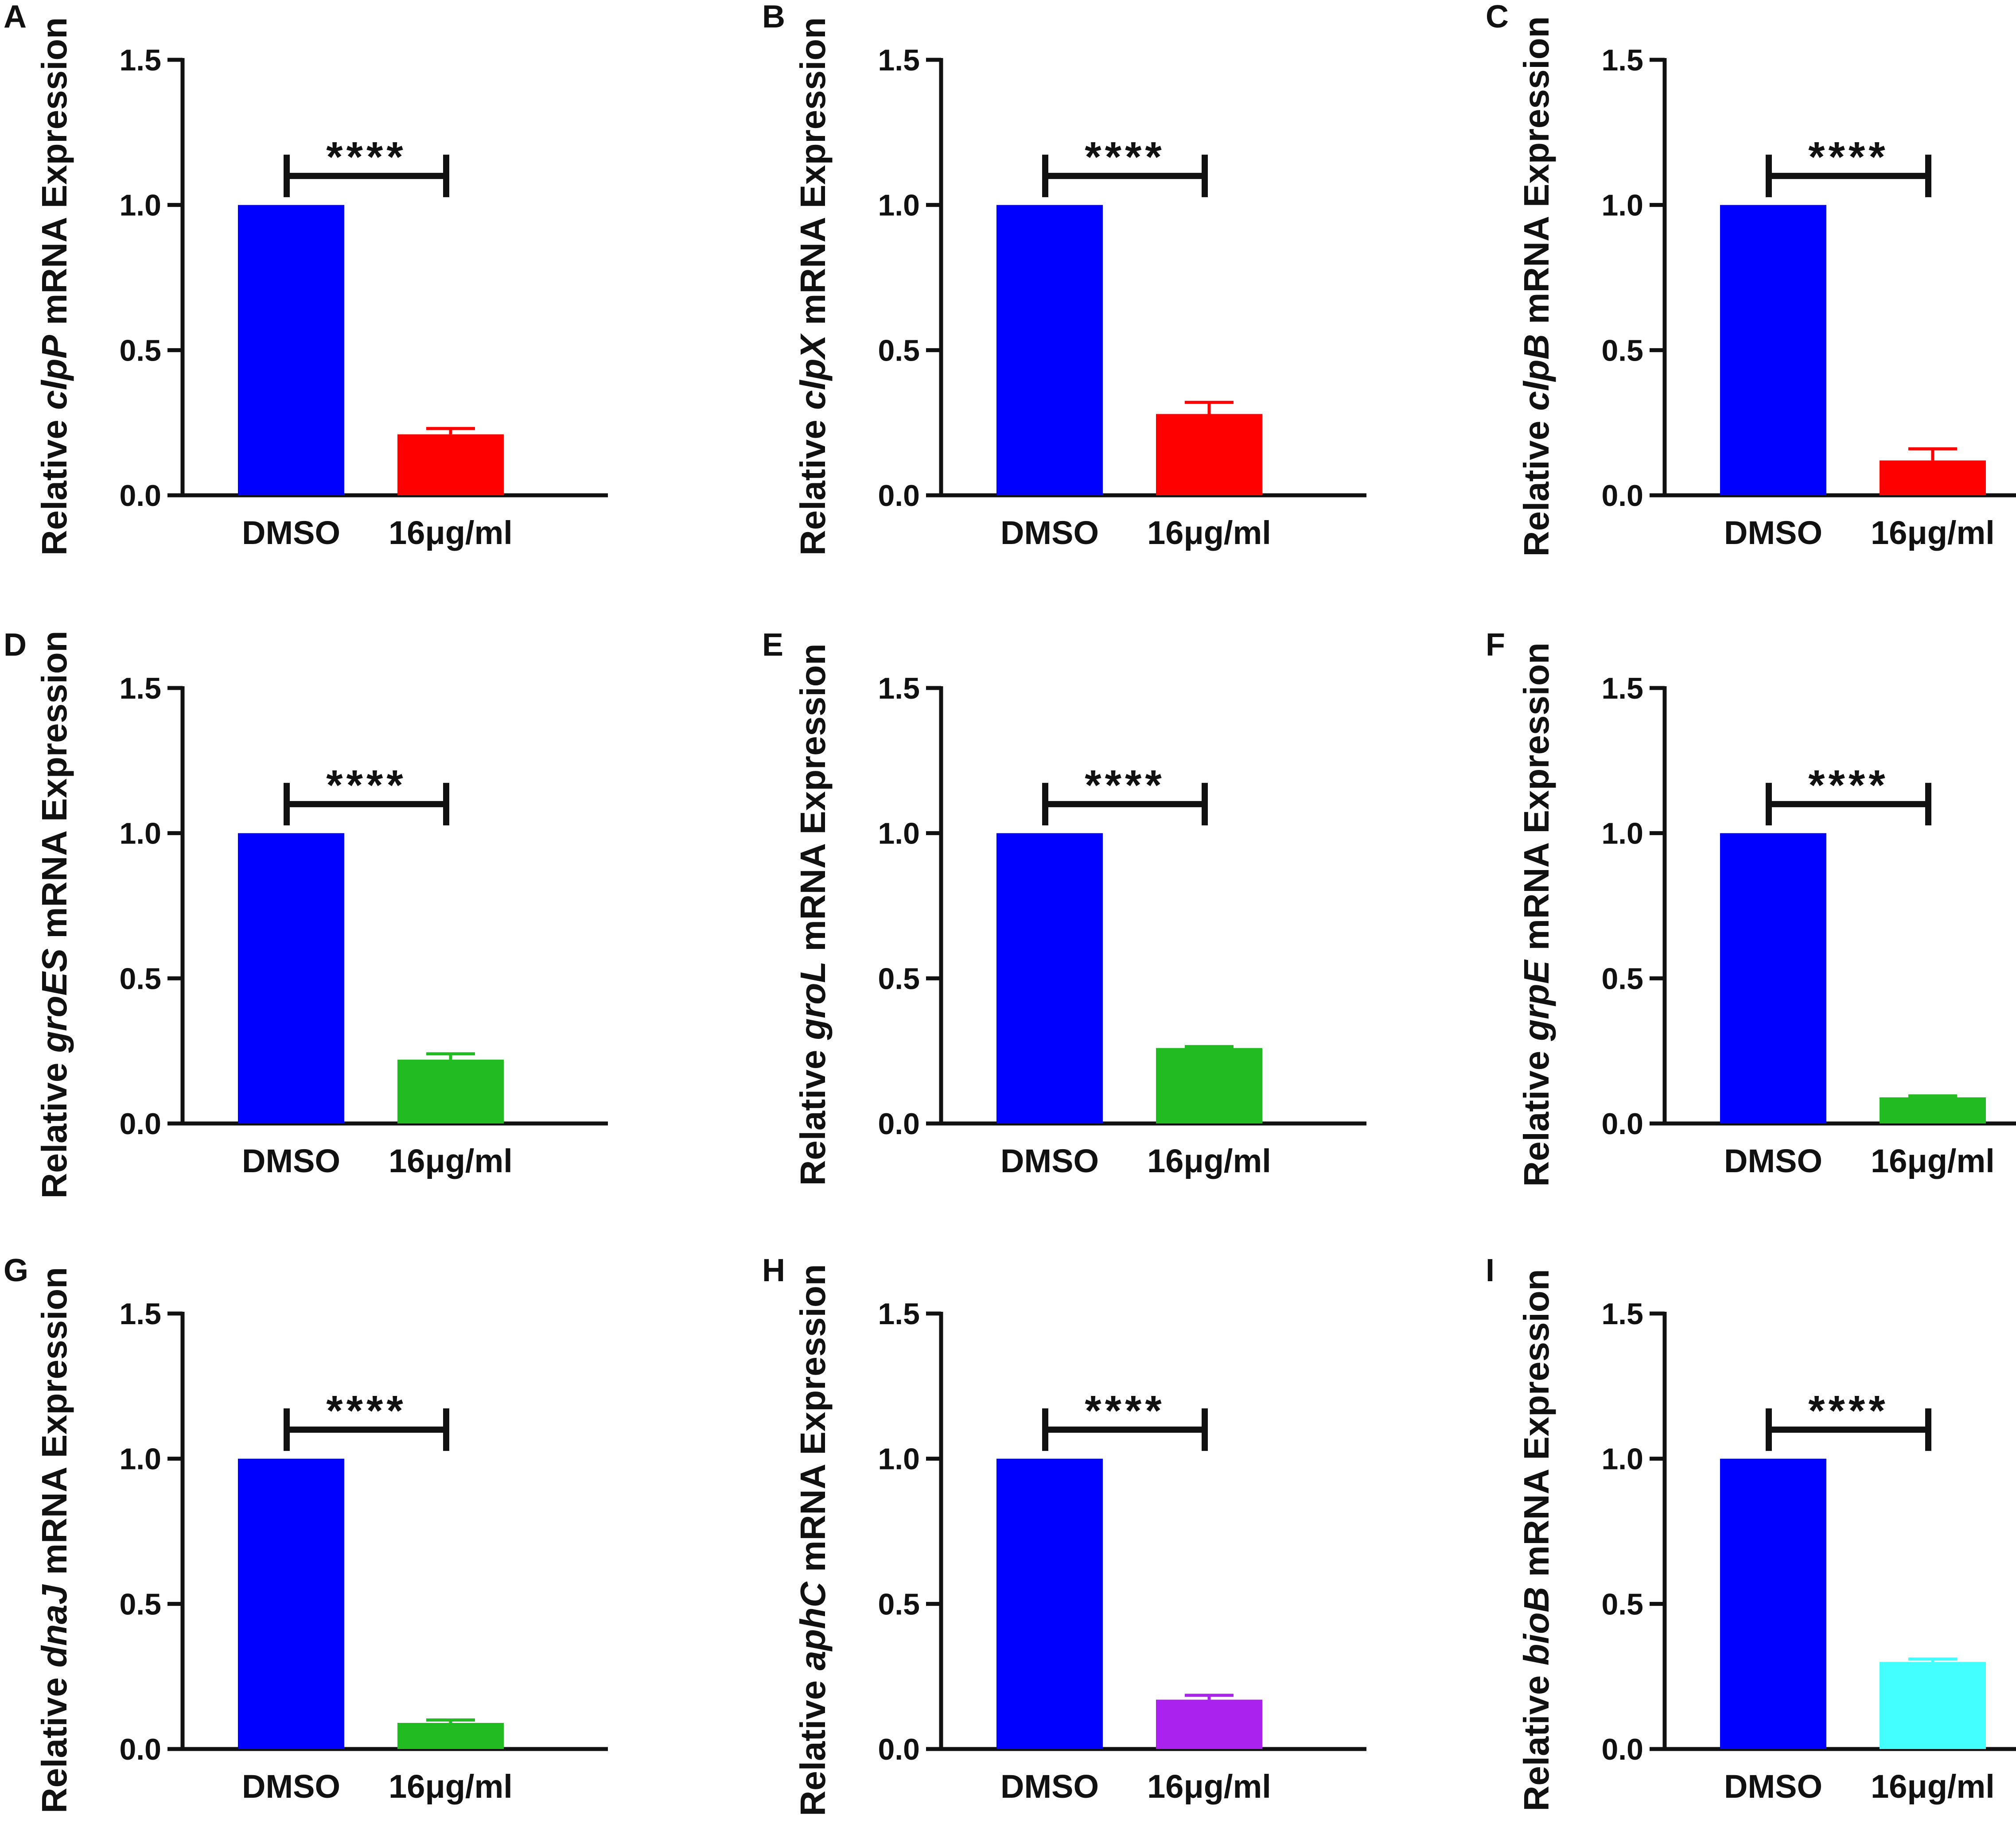  Describe the element at coordinates (16, 1270) in the screenshot. I see `panel-letter: G` at that location.